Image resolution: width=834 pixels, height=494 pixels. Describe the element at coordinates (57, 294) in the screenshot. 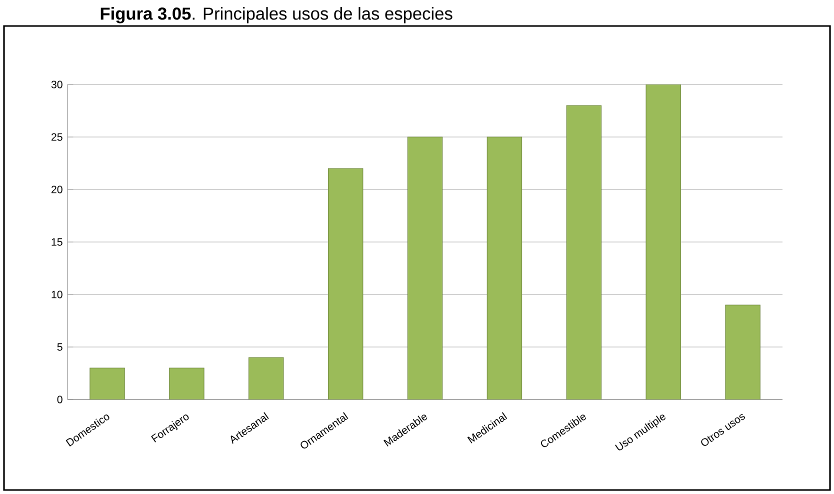

I see `y-tick-label: 10` at that location.